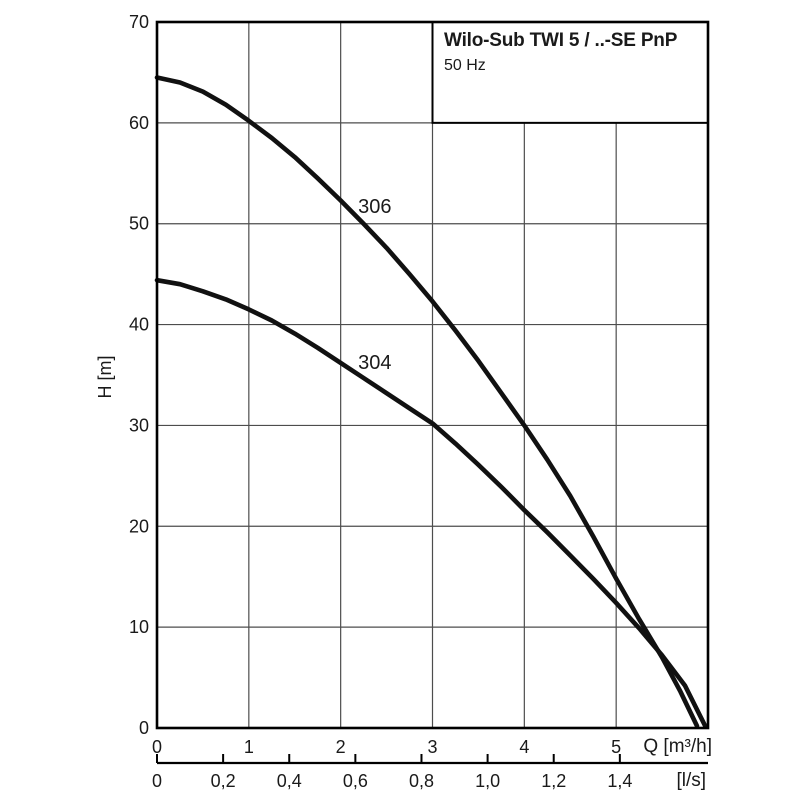  I want to click on y-tick-label: 30, so click(139, 425).